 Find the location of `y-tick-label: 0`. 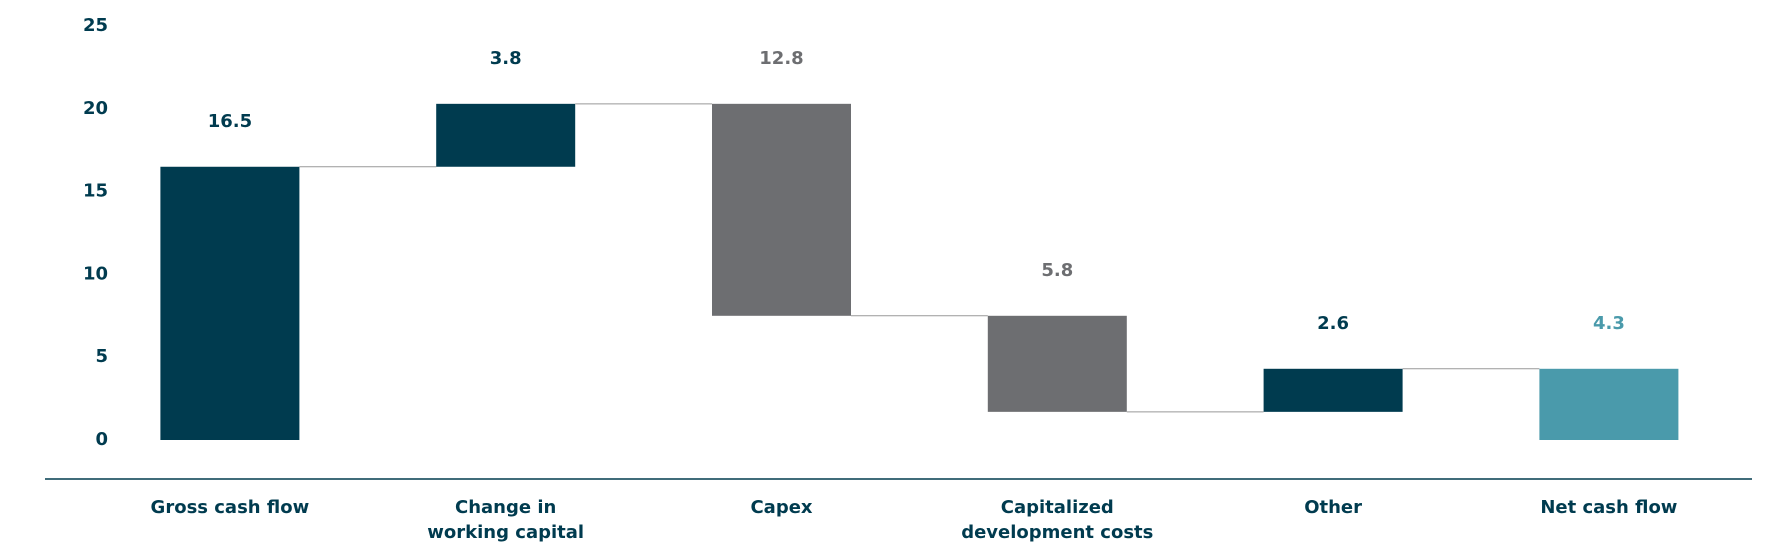

y-tick-label: 0 is located at coordinates (101, 439).